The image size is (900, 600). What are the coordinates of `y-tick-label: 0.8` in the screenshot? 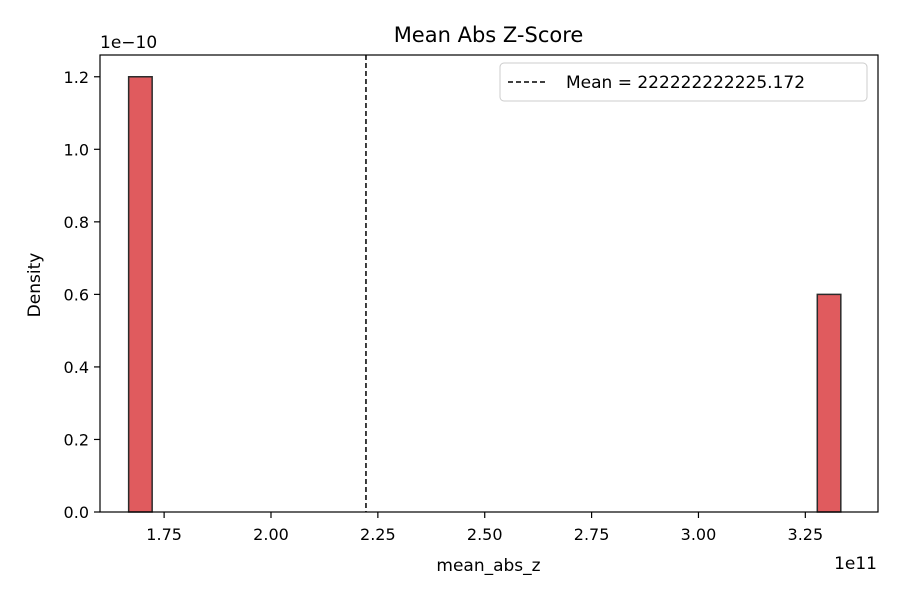 It's located at (76, 222).